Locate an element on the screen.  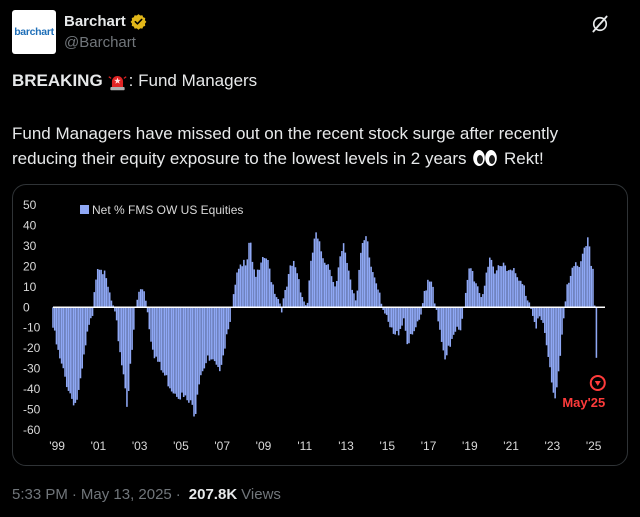
rotating-light-siren-icon is located at coordinates (117, 82).